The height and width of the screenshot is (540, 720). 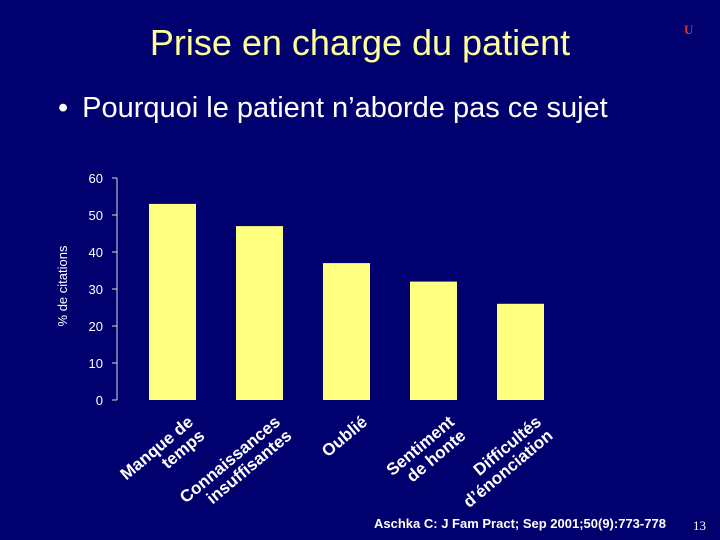 What do you see at coordinates (426, 452) in the screenshot?
I see `category-label: Sentimentde honte` at bounding box center [426, 452].